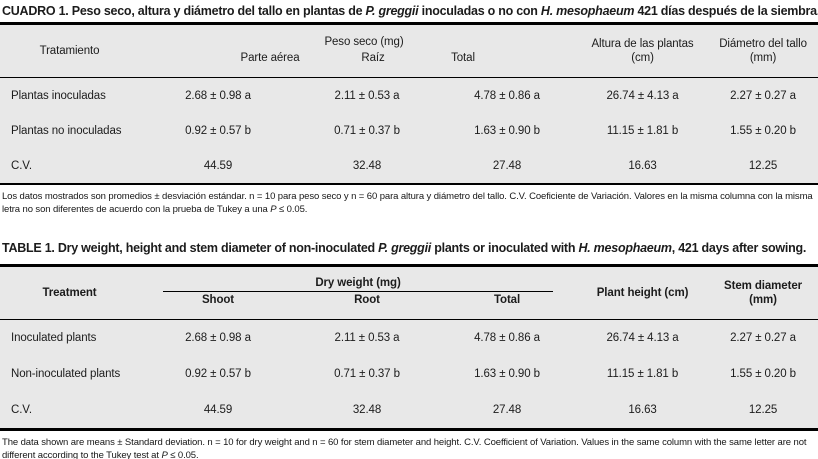  I want to click on table-title-text: plants or inoculated with, so click(505, 248).